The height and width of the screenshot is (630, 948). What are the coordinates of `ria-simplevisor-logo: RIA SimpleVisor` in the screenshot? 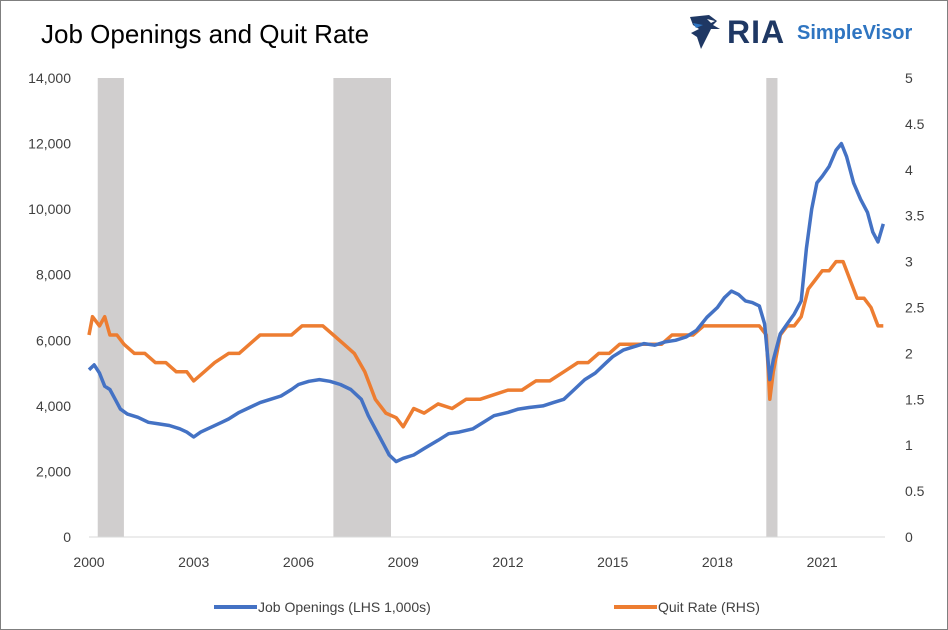 It's located at (802, 33).